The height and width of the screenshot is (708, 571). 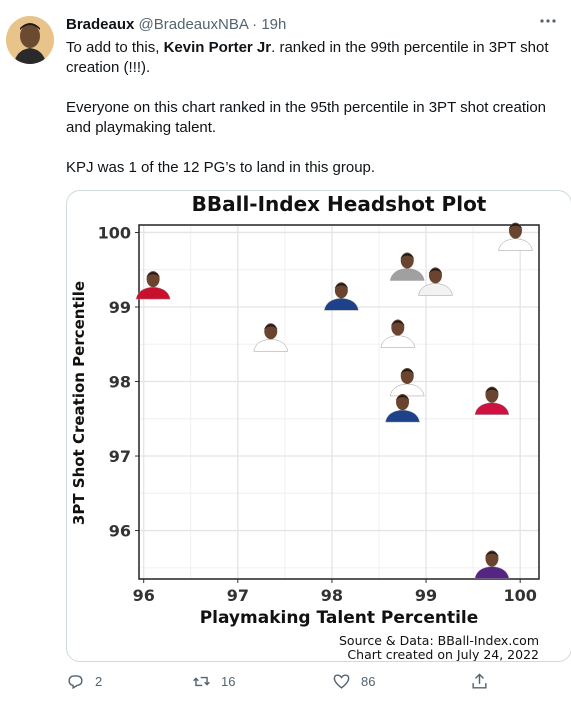 What do you see at coordinates (353, 681) in the screenshot?
I see `like-button: 86` at bounding box center [353, 681].